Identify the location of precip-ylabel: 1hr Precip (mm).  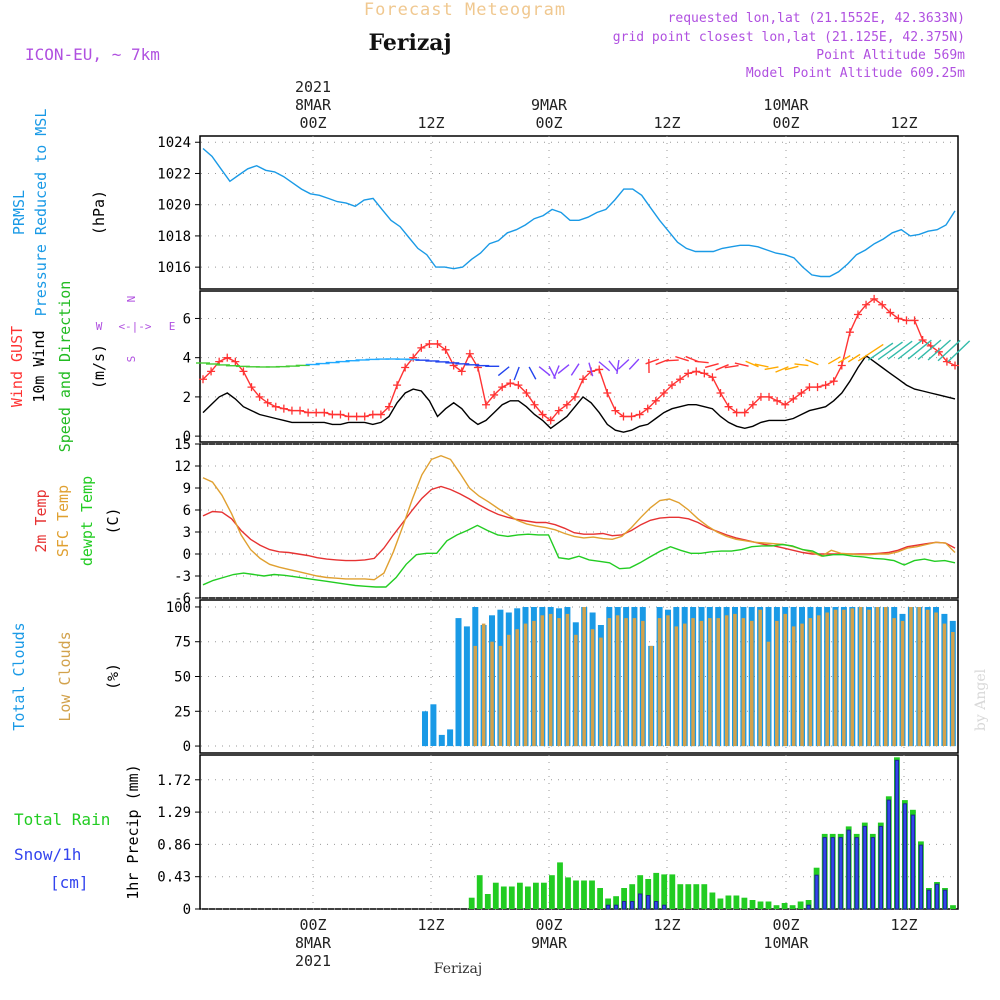
(133, 831).